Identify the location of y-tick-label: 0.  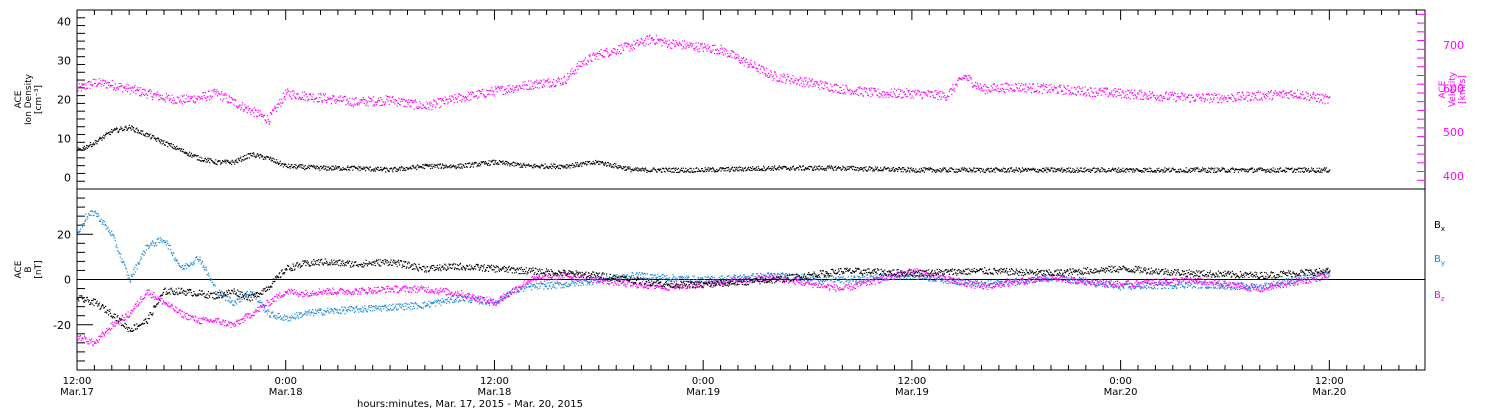
(67, 280).